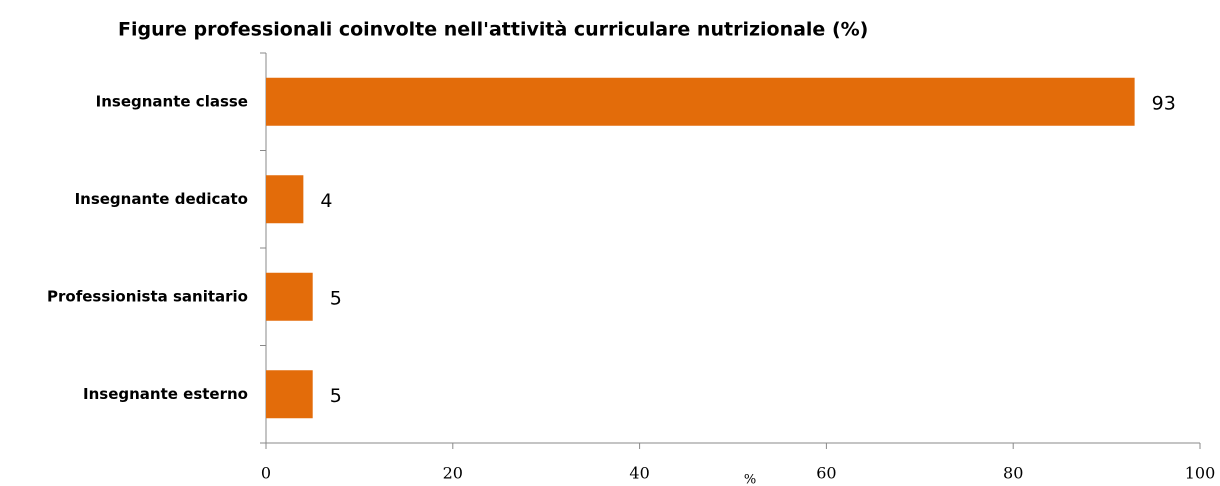 The image size is (1220, 486). I want to click on x-tick-label: 40, so click(639, 473).